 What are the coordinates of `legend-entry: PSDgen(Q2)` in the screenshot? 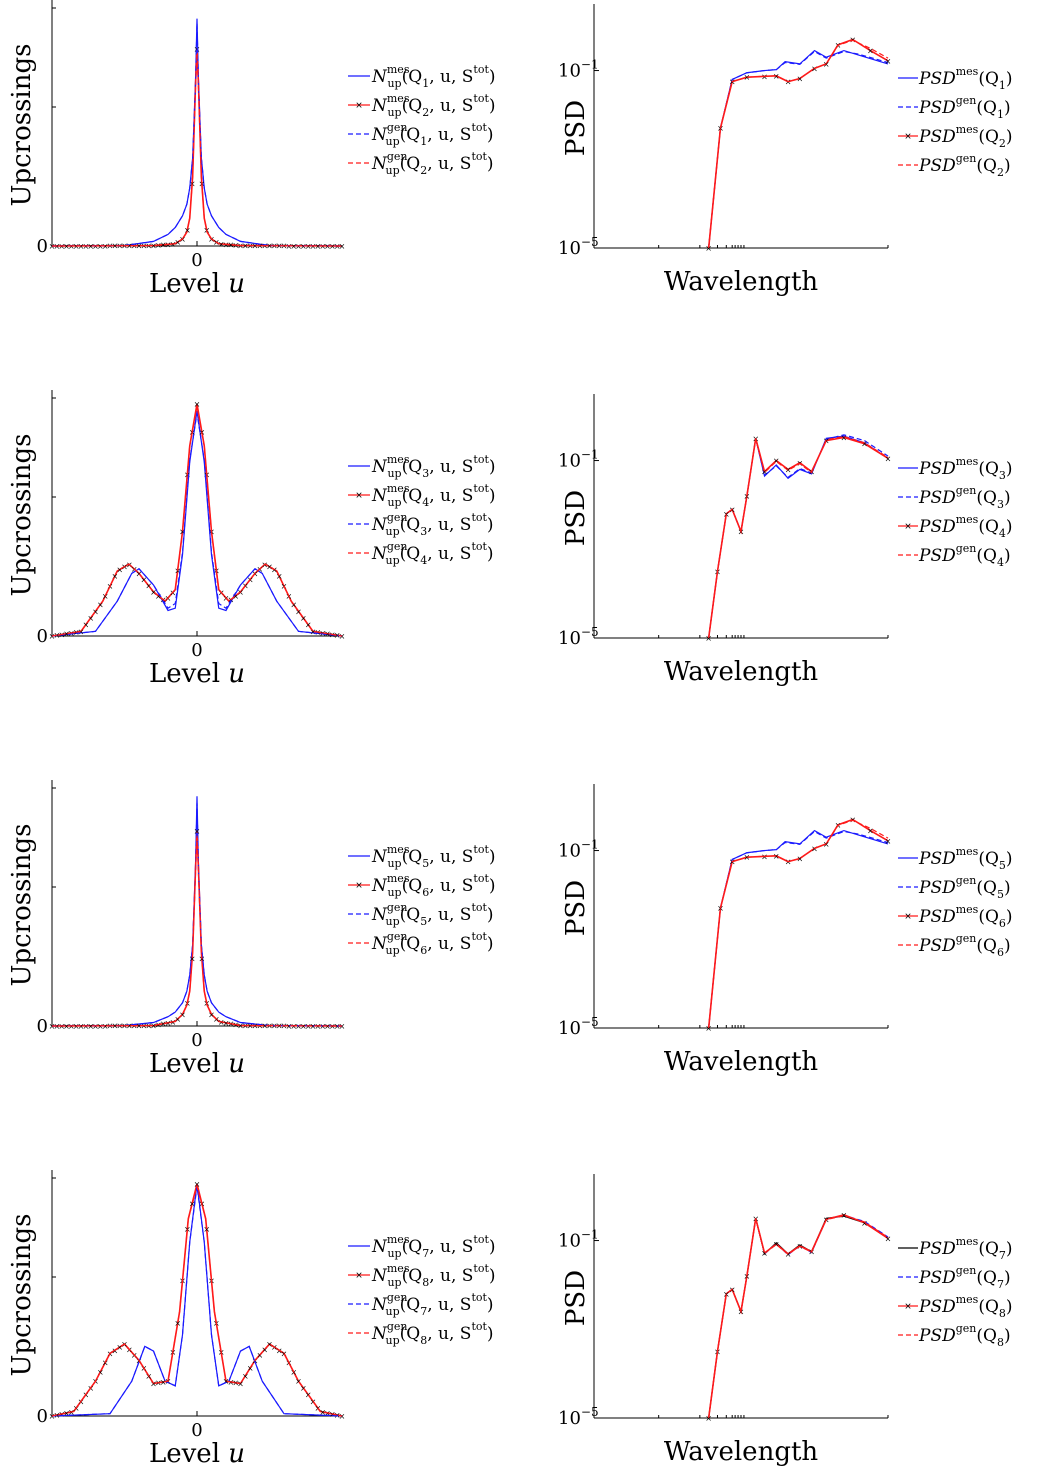 It's located at (964, 165).